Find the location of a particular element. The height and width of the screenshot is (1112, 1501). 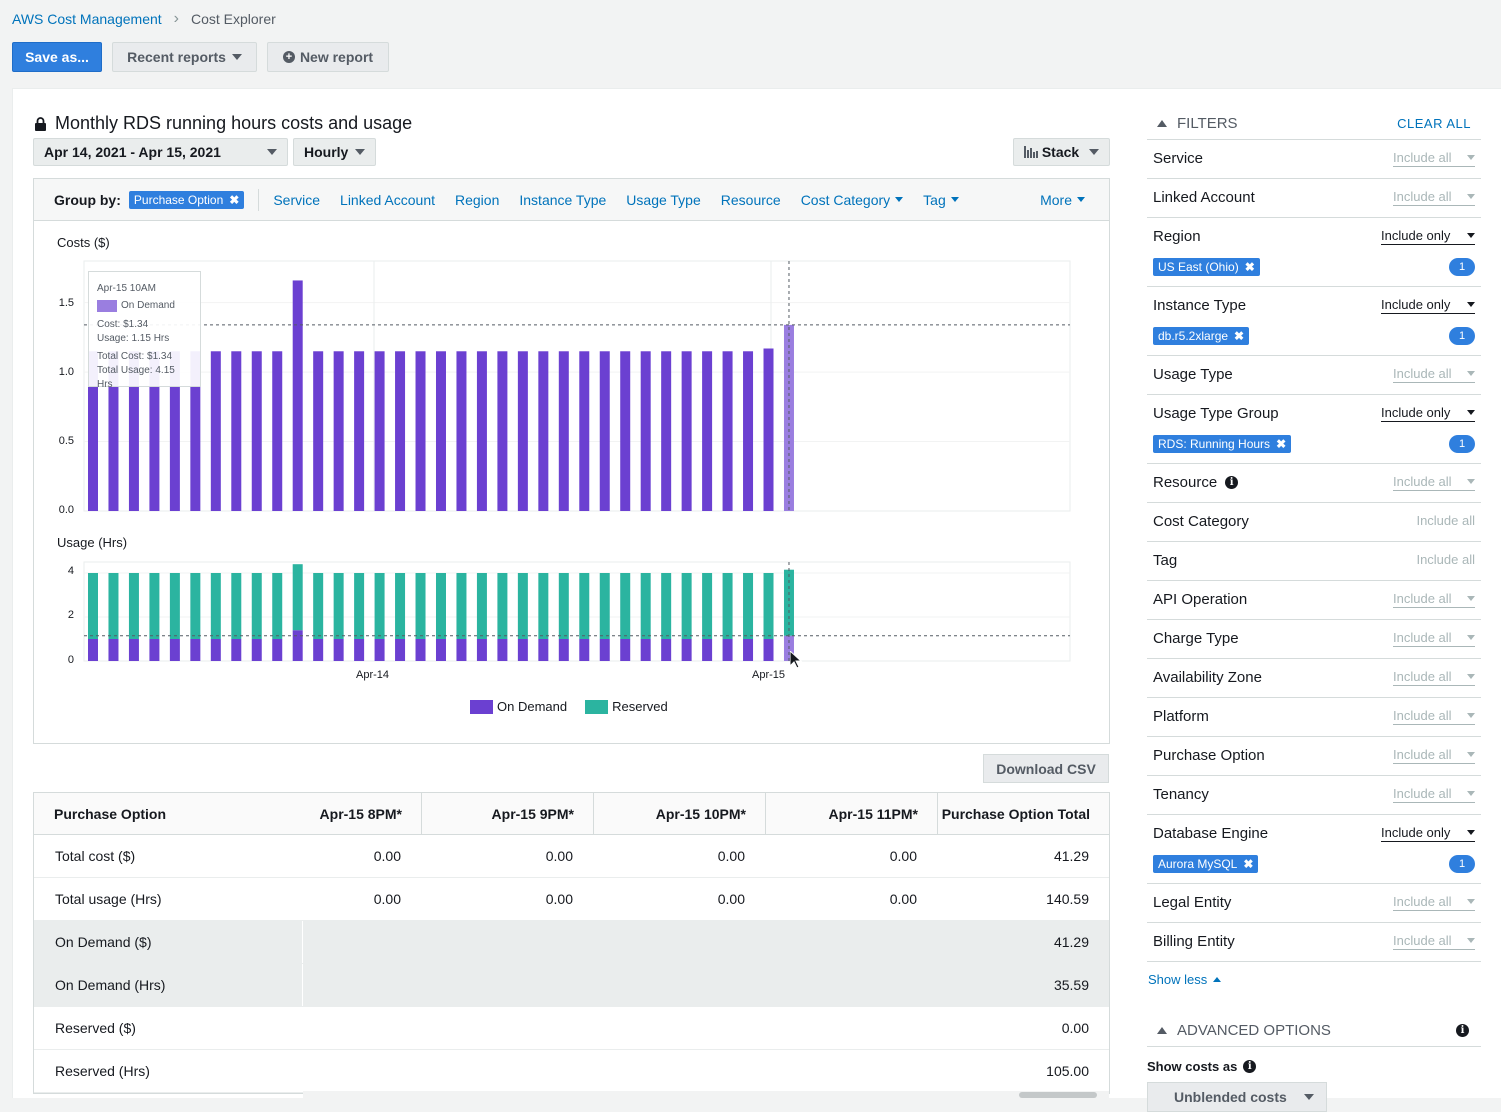

group-by-instance-type: Instance Type is located at coordinates (563, 199).